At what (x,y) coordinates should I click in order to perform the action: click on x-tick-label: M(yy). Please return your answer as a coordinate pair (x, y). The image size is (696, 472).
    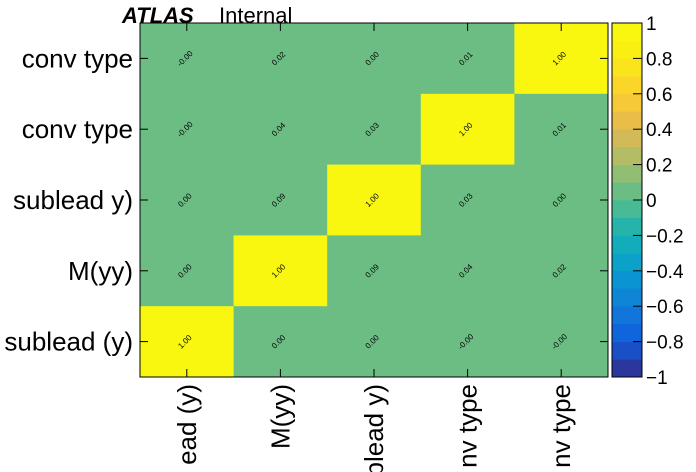
    Looking at the image, I should click on (280, 416).